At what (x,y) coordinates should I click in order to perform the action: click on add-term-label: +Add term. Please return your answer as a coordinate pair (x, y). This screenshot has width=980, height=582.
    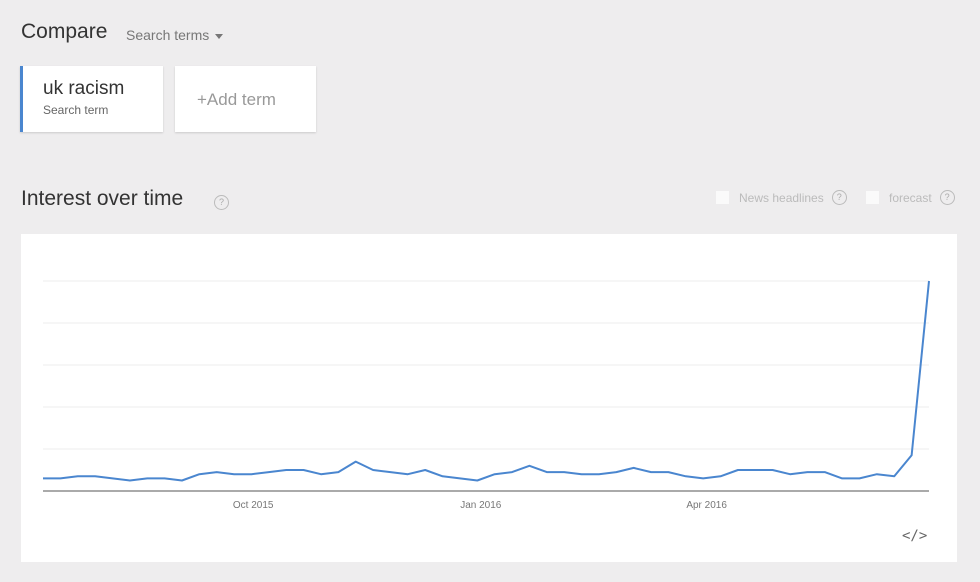
    Looking at the image, I should click on (236, 99).